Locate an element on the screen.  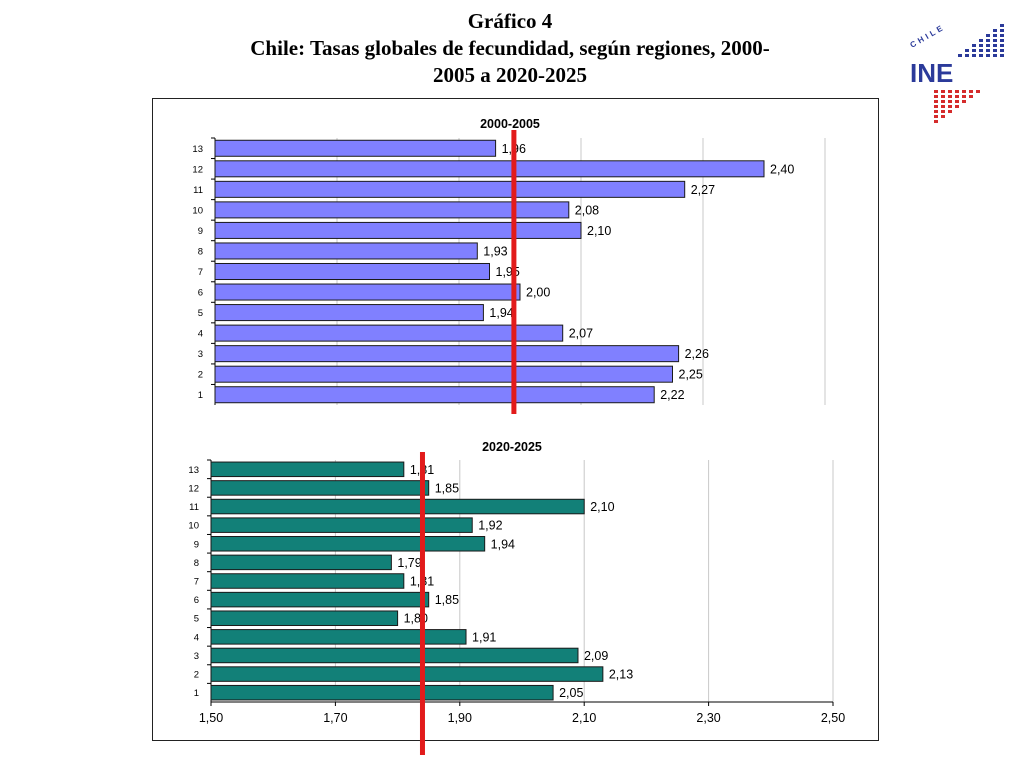
data-label: 1,92 is located at coordinates (490, 526).